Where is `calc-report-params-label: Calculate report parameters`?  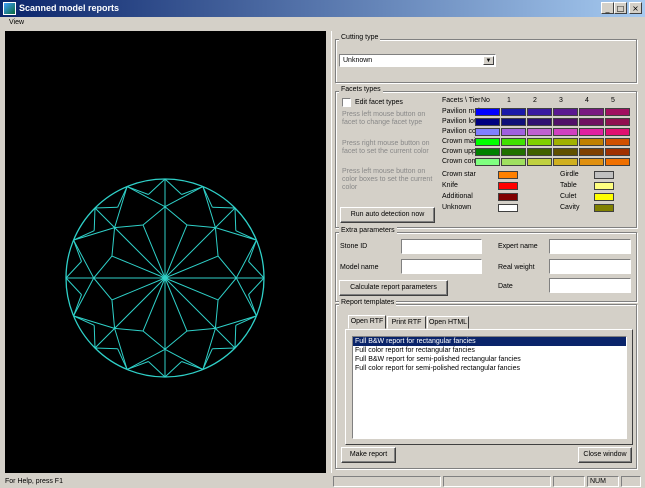 calc-report-params-label: Calculate report parameters is located at coordinates (393, 287).